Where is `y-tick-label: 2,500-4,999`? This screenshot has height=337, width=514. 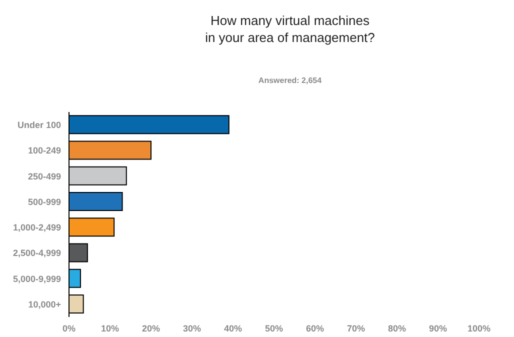
y-tick-label: 2,500-4,999 is located at coordinates (36, 253).